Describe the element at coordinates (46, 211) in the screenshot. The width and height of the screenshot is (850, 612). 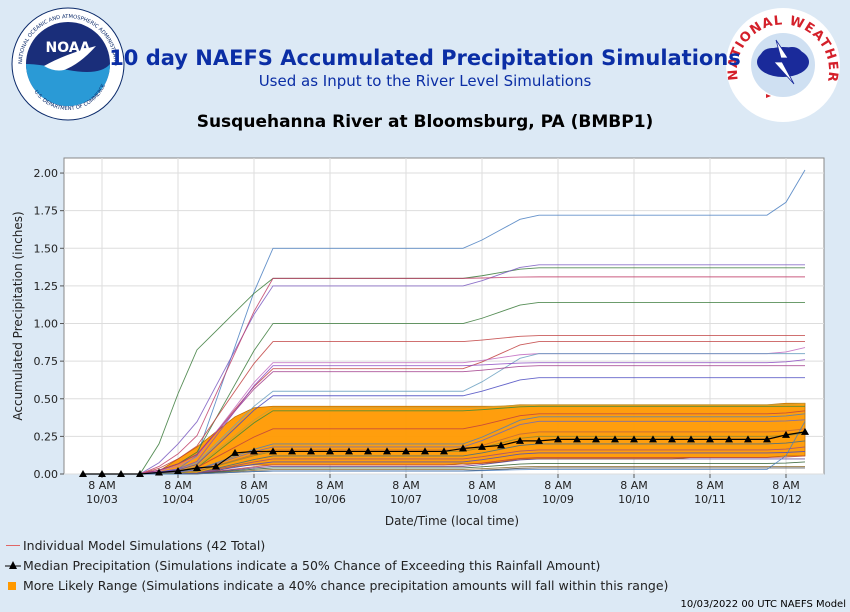
I see `y-tick-label: 1.75` at that location.